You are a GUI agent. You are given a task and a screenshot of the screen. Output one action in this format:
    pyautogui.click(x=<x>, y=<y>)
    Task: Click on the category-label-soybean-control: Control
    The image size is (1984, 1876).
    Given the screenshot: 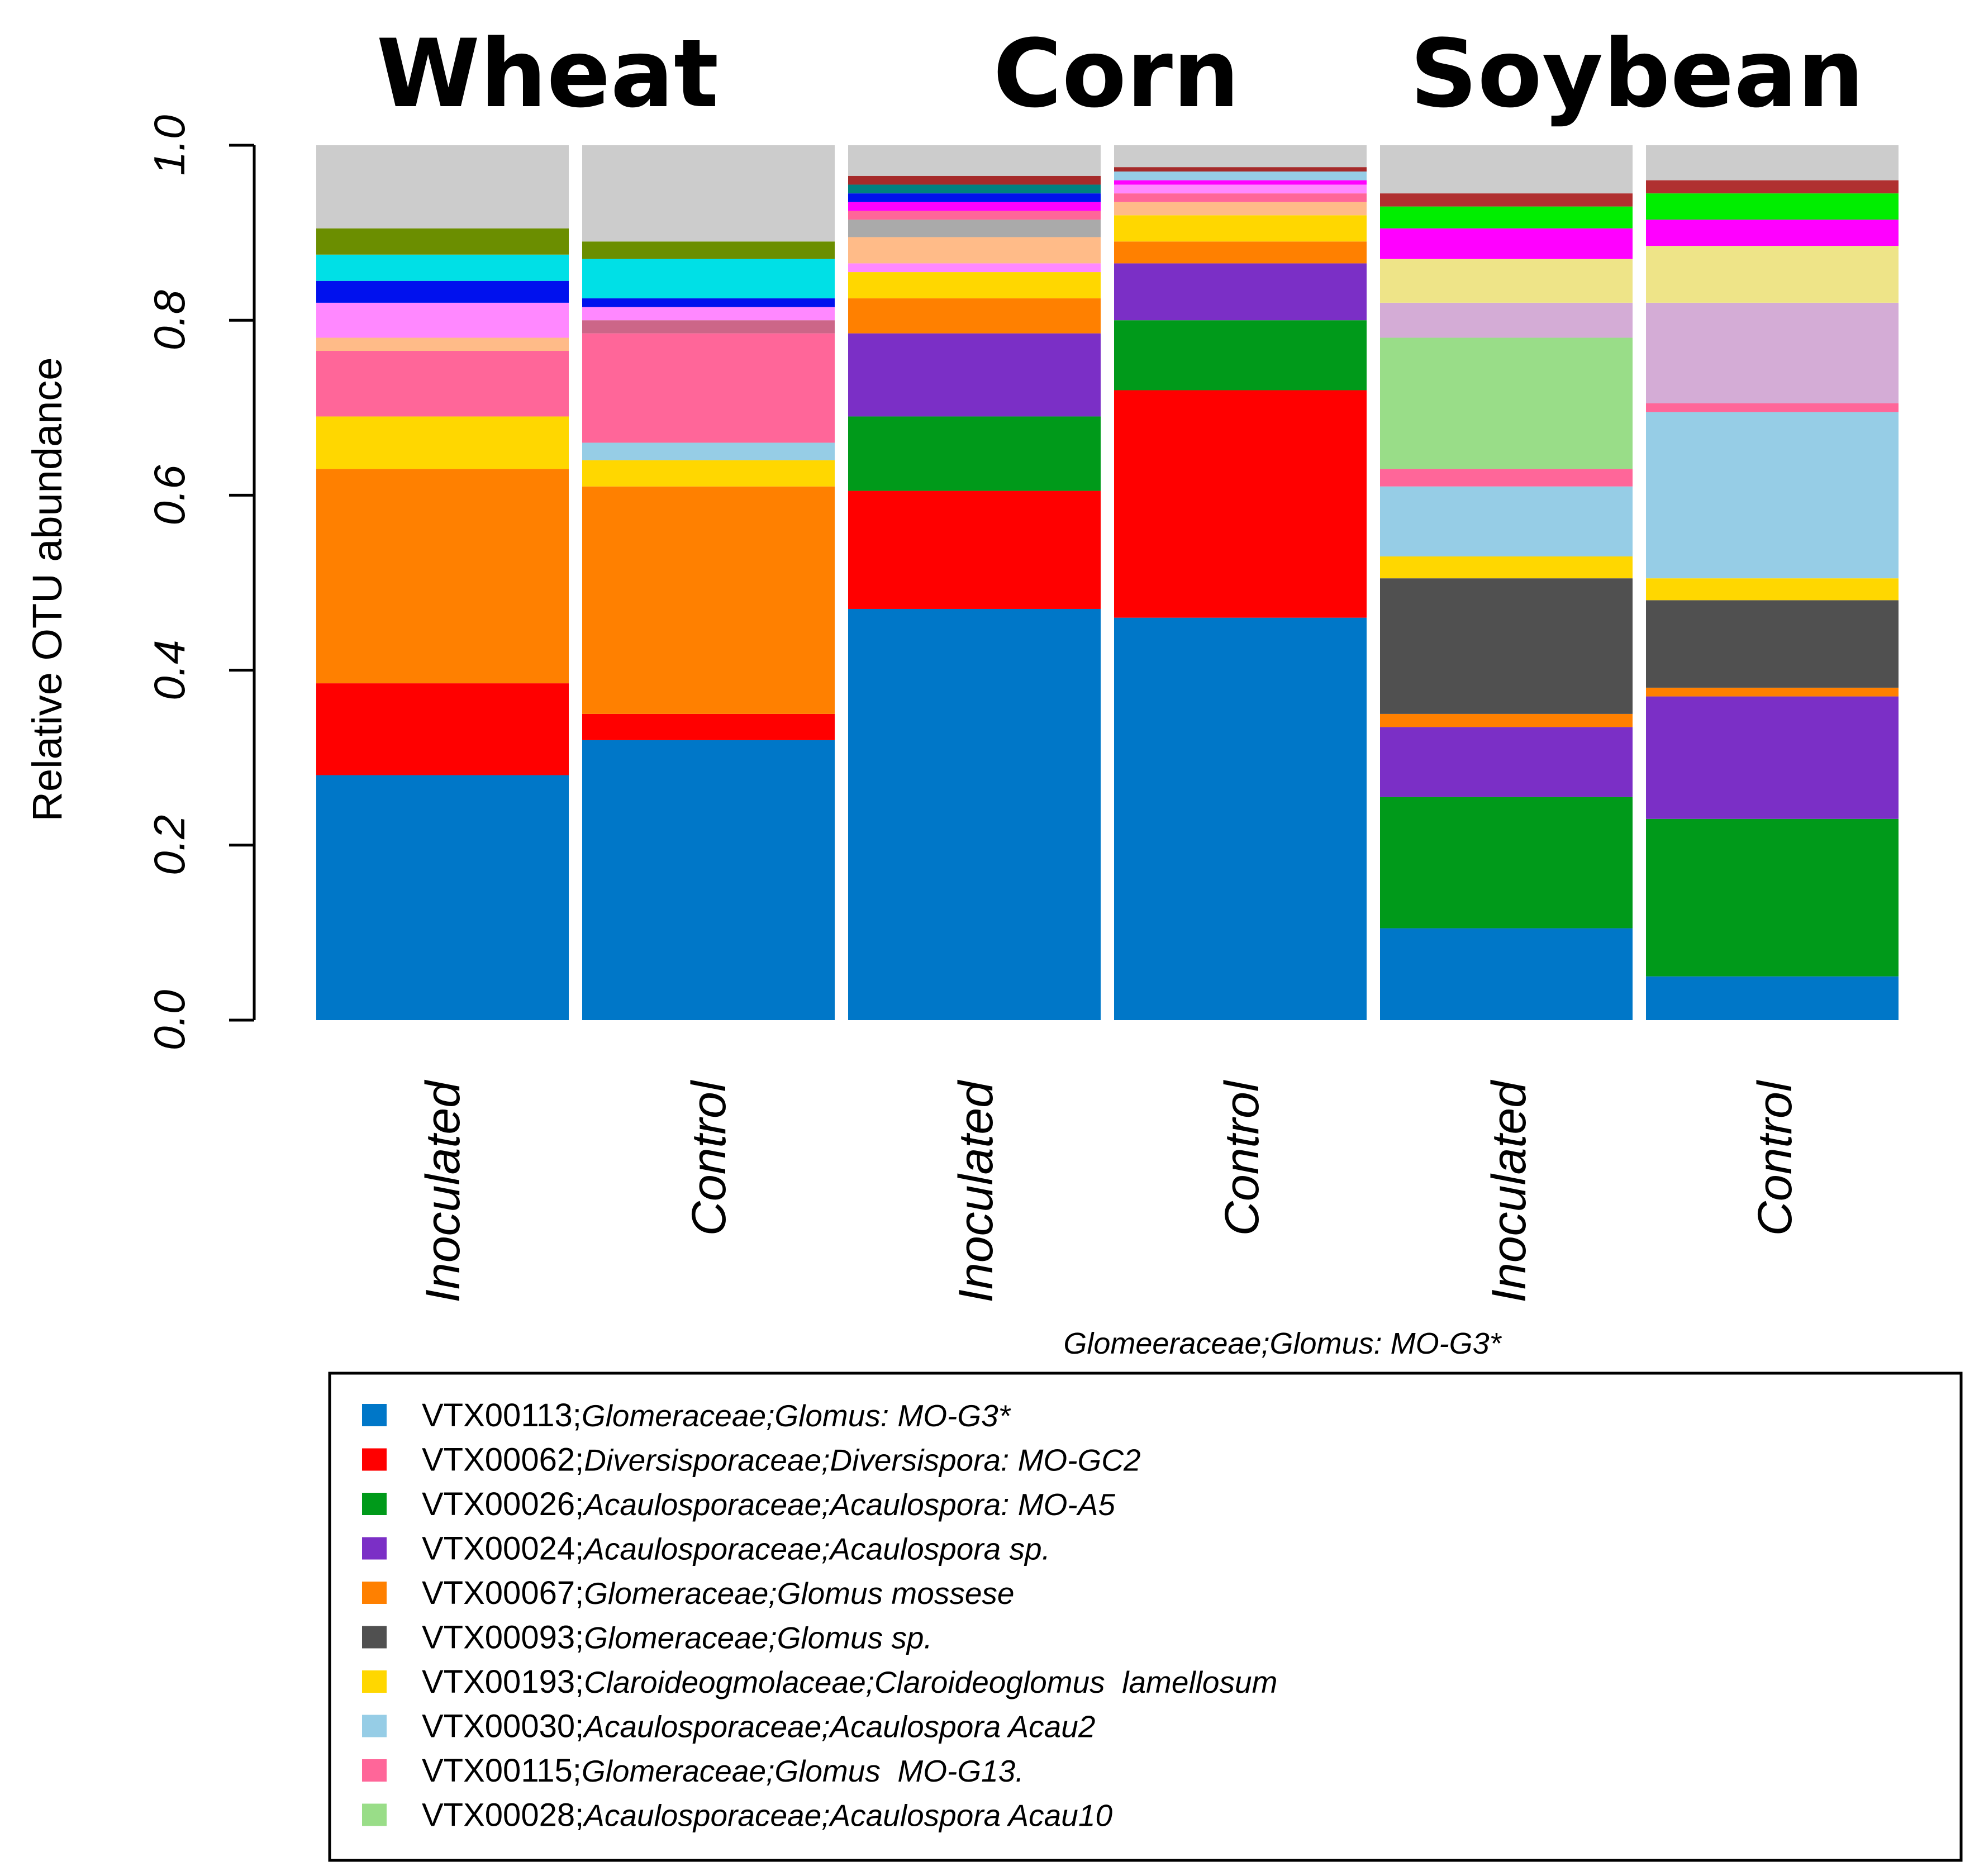 What is the action you would take?
    pyautogui.click(x=1775, y=1157)
    